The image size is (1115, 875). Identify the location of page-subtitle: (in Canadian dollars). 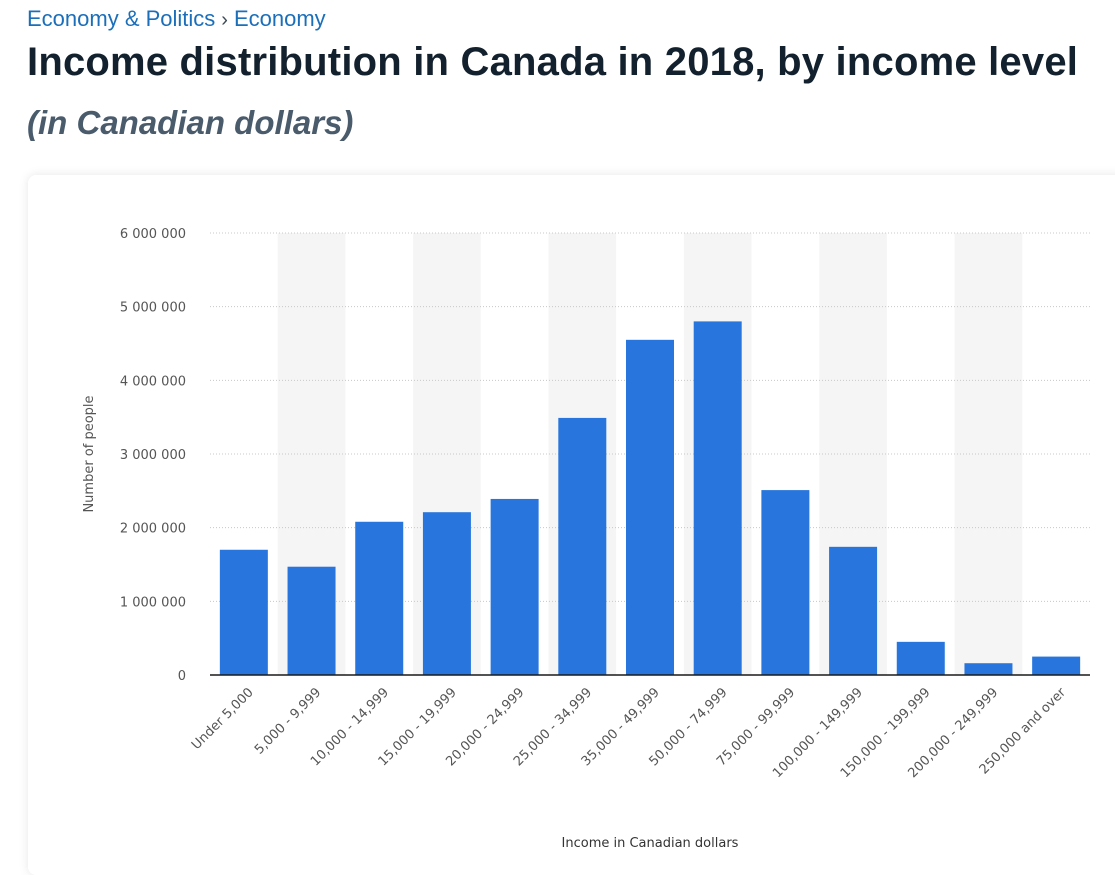
(190, 122).